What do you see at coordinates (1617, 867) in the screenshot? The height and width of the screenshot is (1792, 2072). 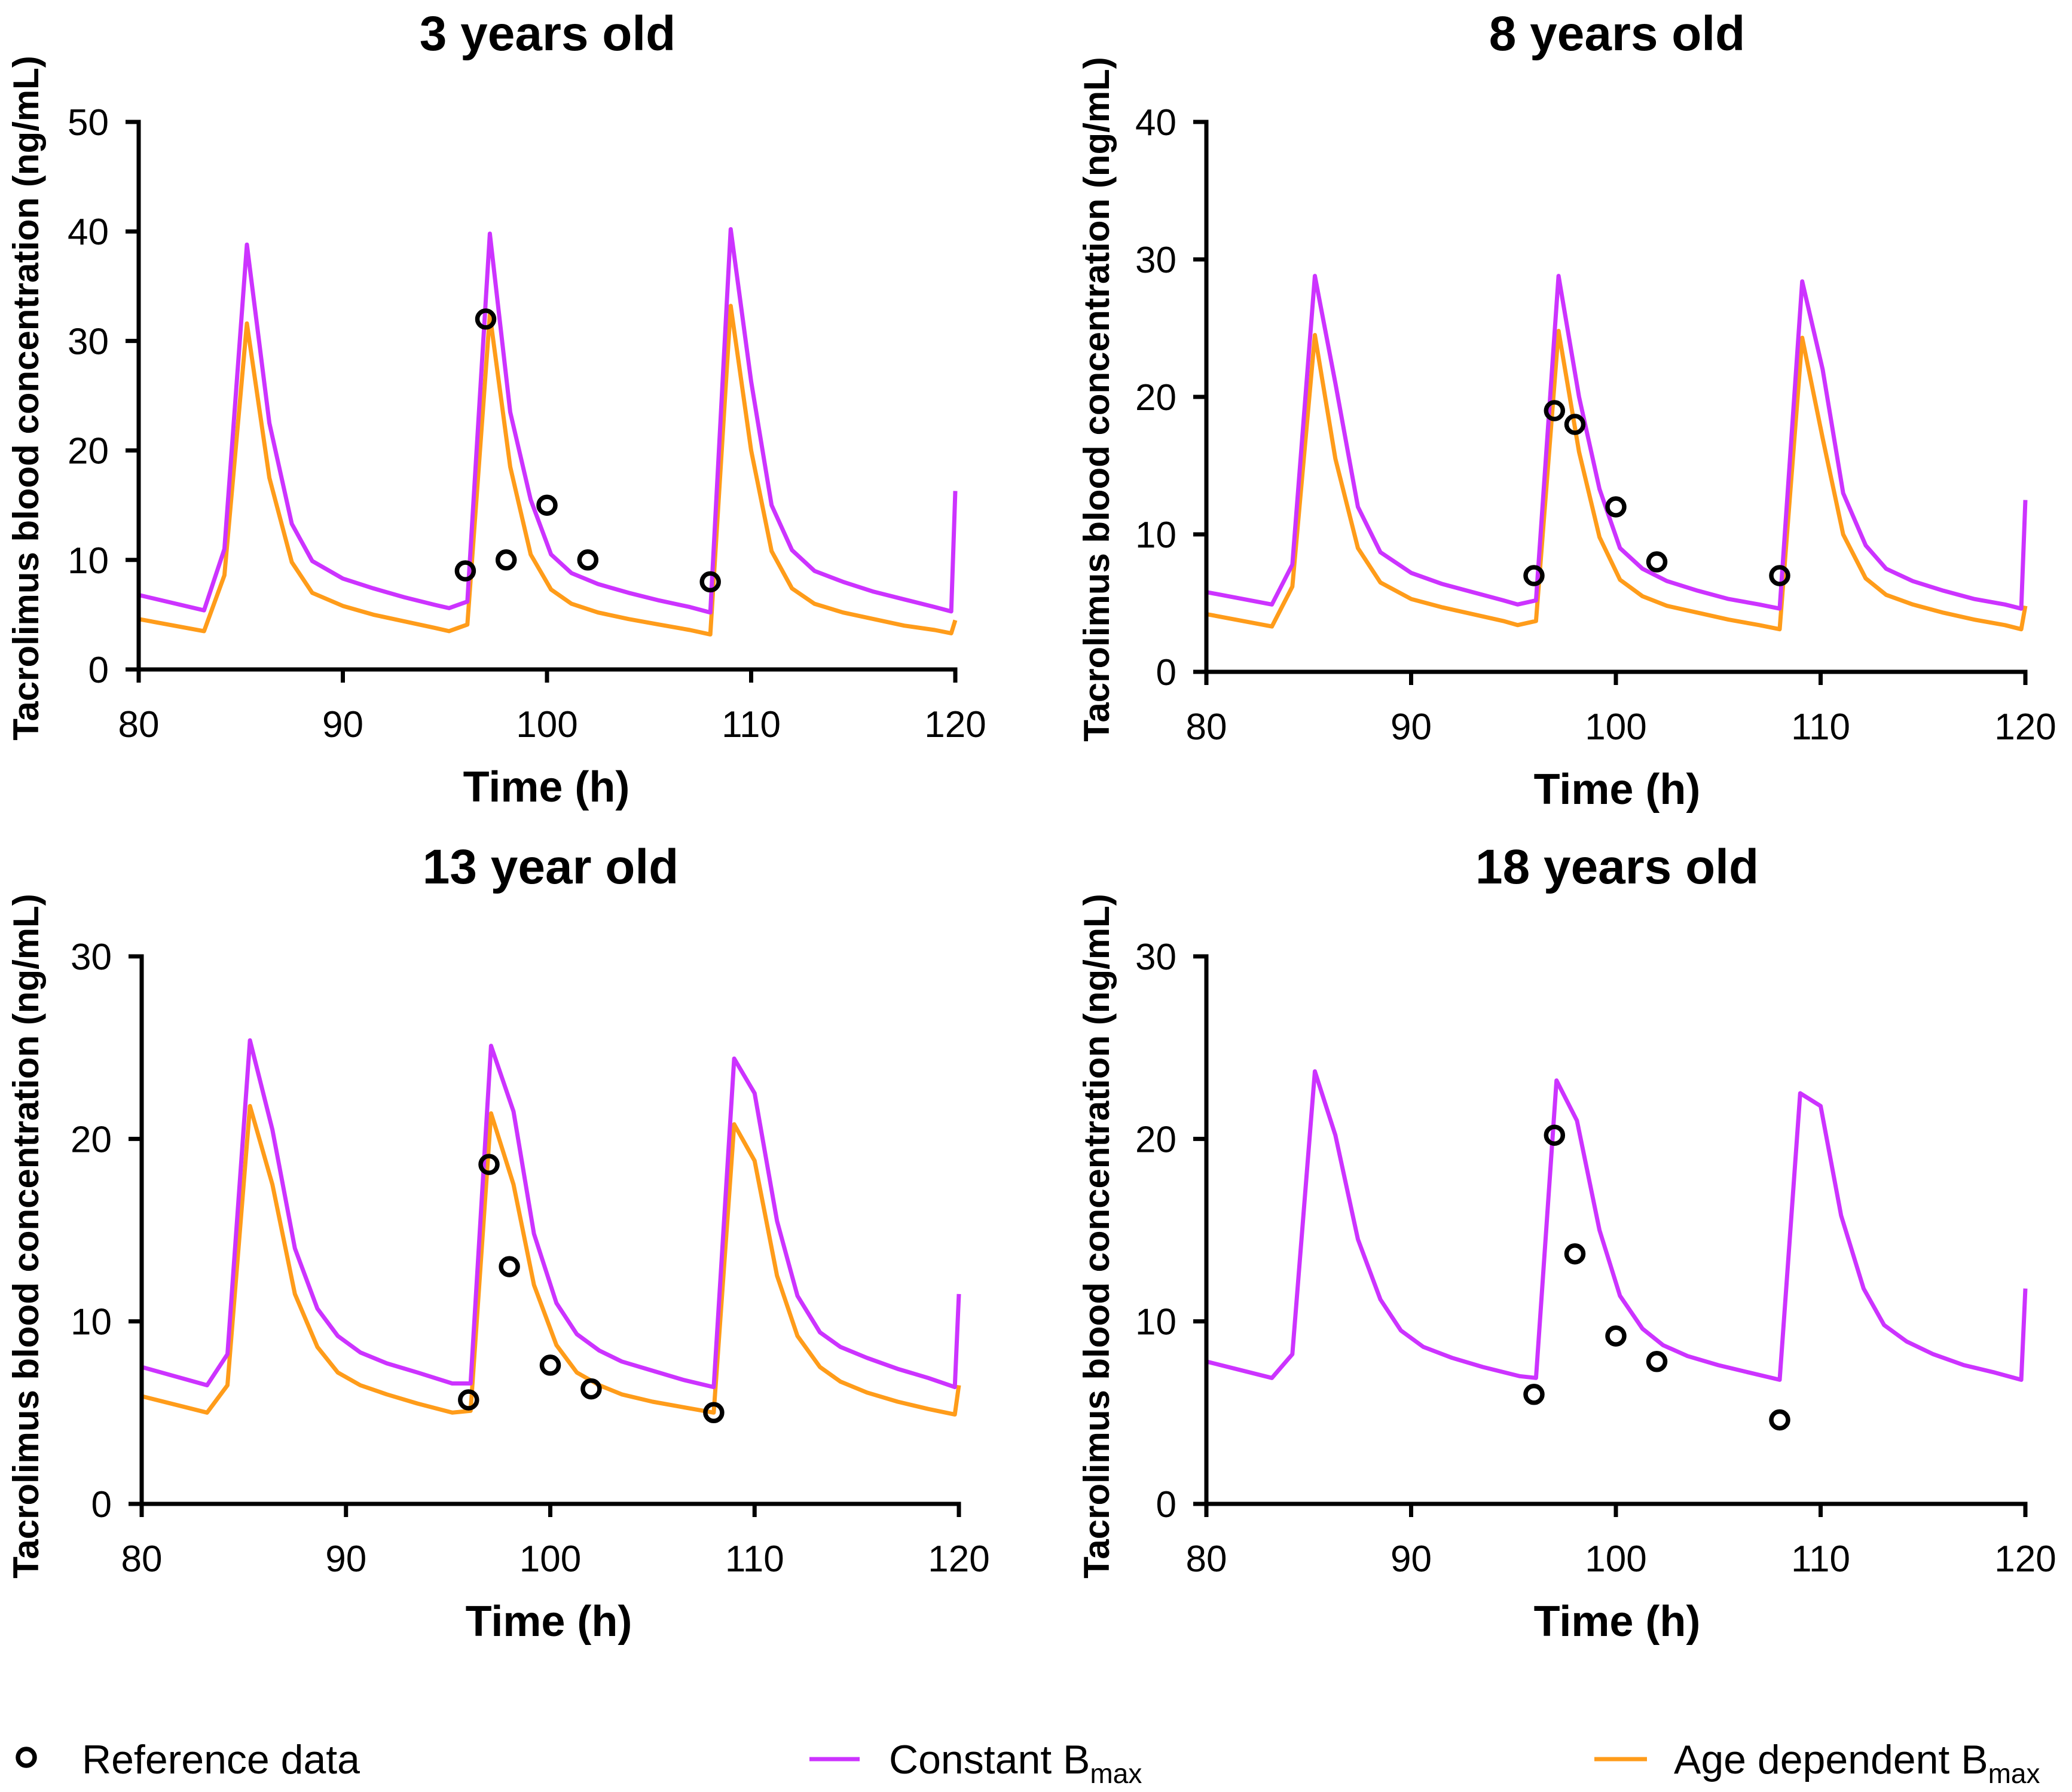 I see `panel-title: 18 years old` at bounding box center [1617, 867].